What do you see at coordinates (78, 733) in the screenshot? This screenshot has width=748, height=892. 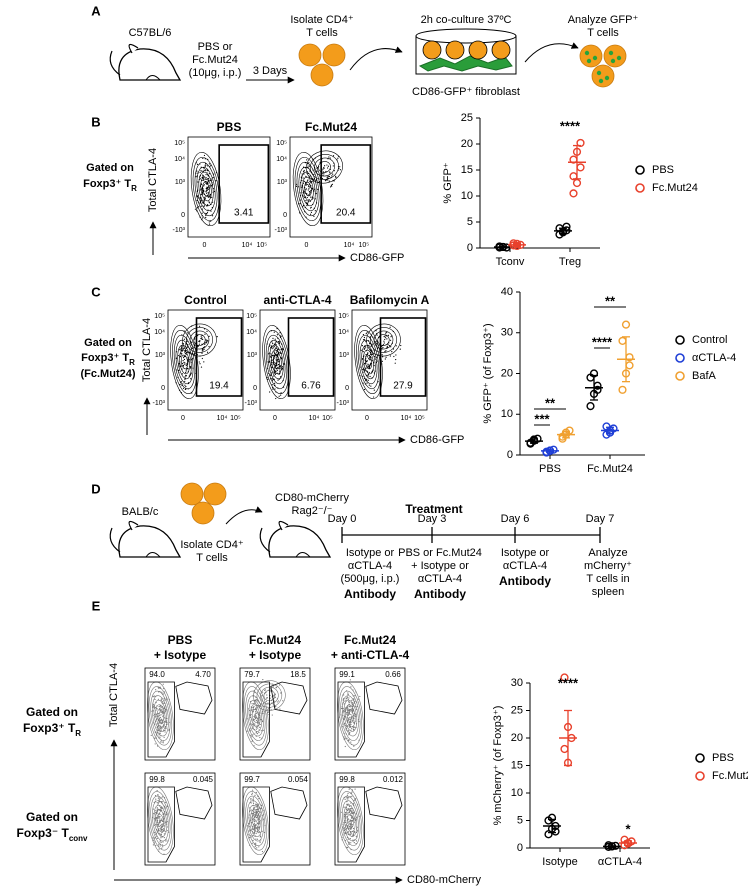 I see `label-subscript: R` at bounding box center [78, 733].